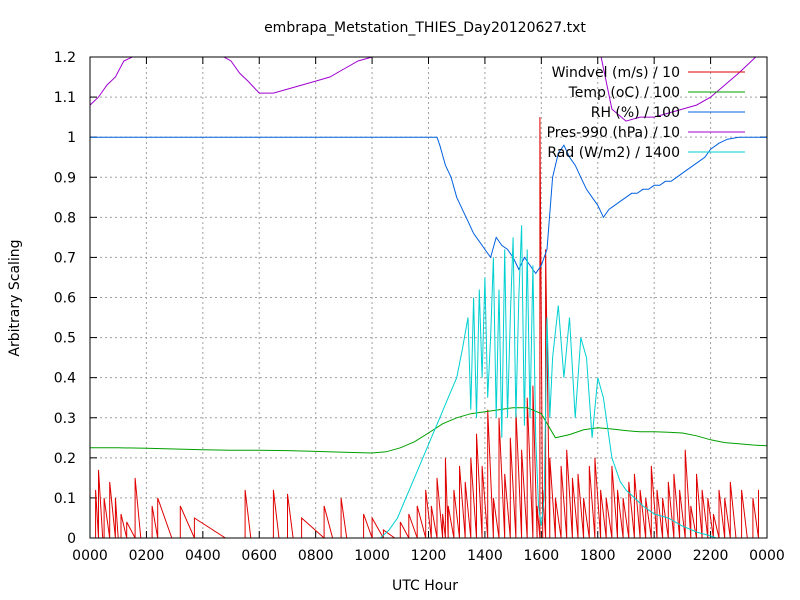  I want to click on x-tick-label: 1600, so click(542, 556).